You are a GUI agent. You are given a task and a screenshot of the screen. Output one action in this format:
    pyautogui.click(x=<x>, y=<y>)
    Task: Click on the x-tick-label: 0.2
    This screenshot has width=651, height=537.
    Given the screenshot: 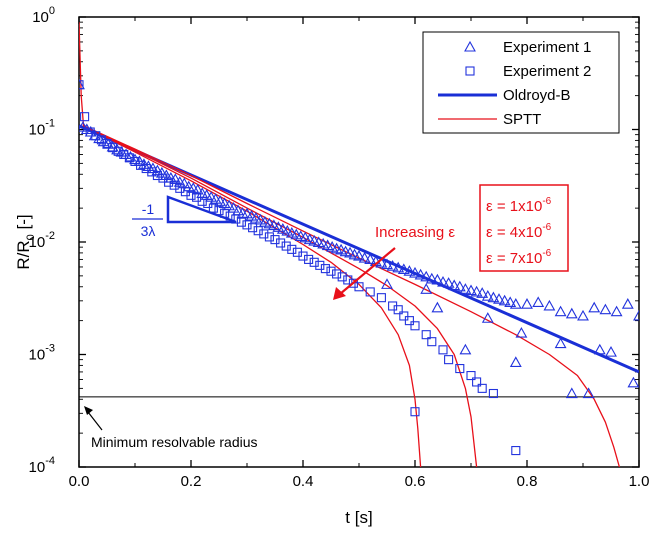 What is the action you would take?
    pyautogui.click(x=191, y=481)
    